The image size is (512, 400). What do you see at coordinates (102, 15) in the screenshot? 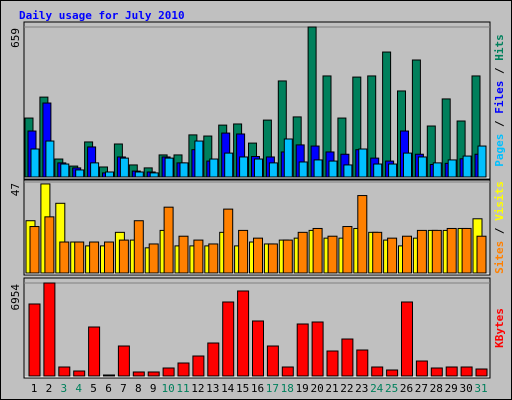
I see `chart-title: Daily usage for July 2010` at bounding box center [102, 15].